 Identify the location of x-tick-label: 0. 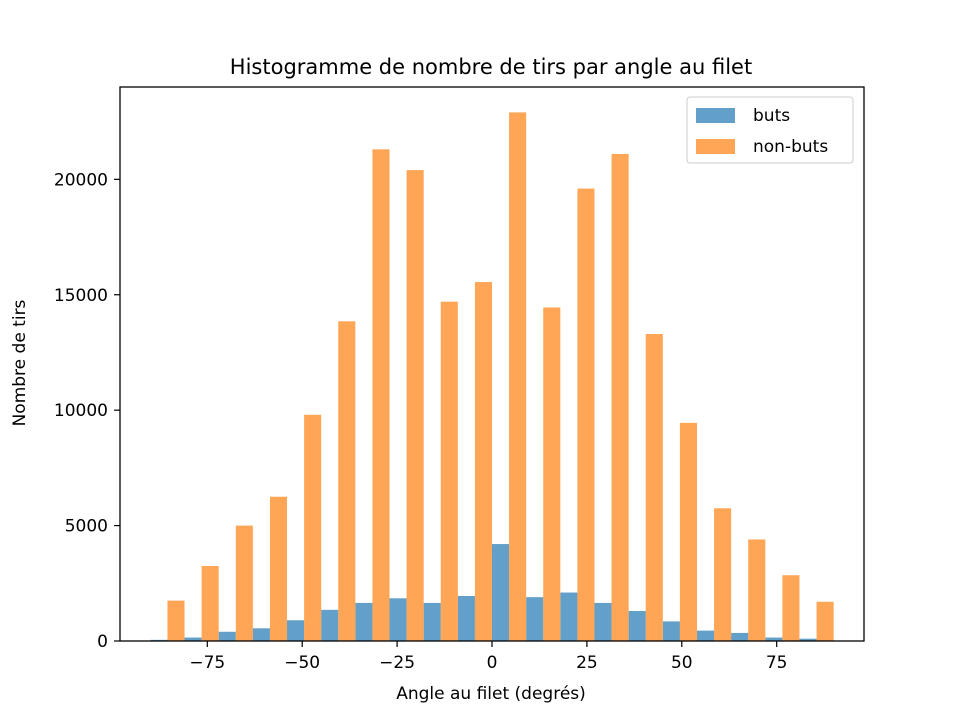
(492, 663).